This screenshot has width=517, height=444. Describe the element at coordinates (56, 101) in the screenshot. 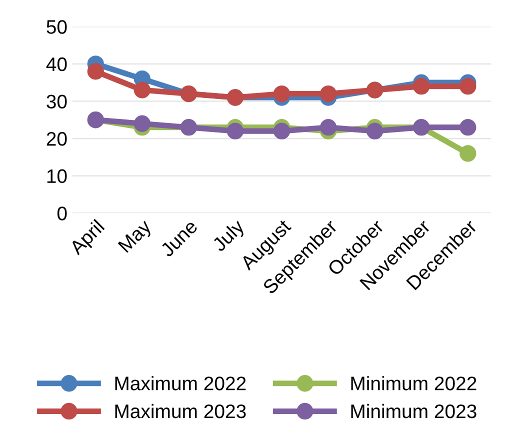

I see `y-tick-label: 30` at that location.